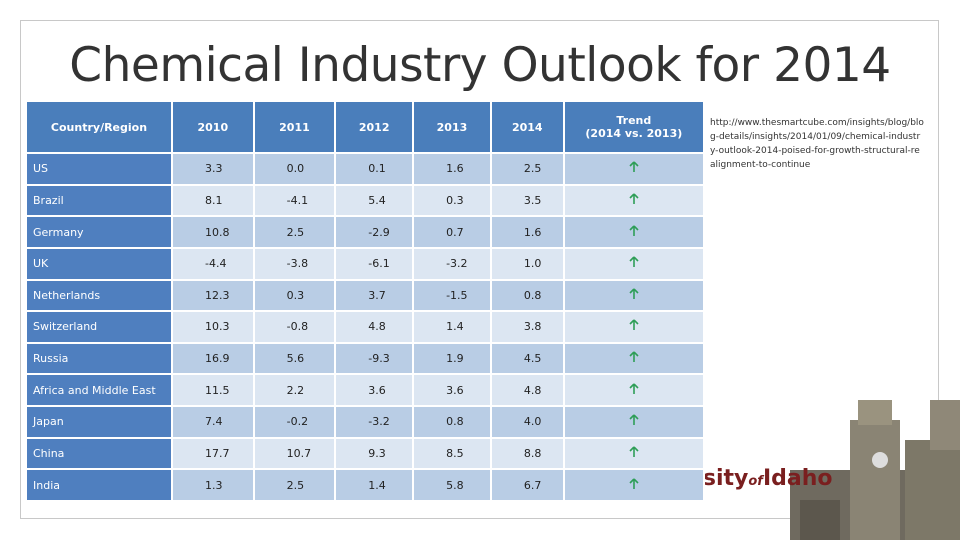  Describe the element at coordinates (527, 453) in the screenshot. I see `value-cell: 8.8` at that location.